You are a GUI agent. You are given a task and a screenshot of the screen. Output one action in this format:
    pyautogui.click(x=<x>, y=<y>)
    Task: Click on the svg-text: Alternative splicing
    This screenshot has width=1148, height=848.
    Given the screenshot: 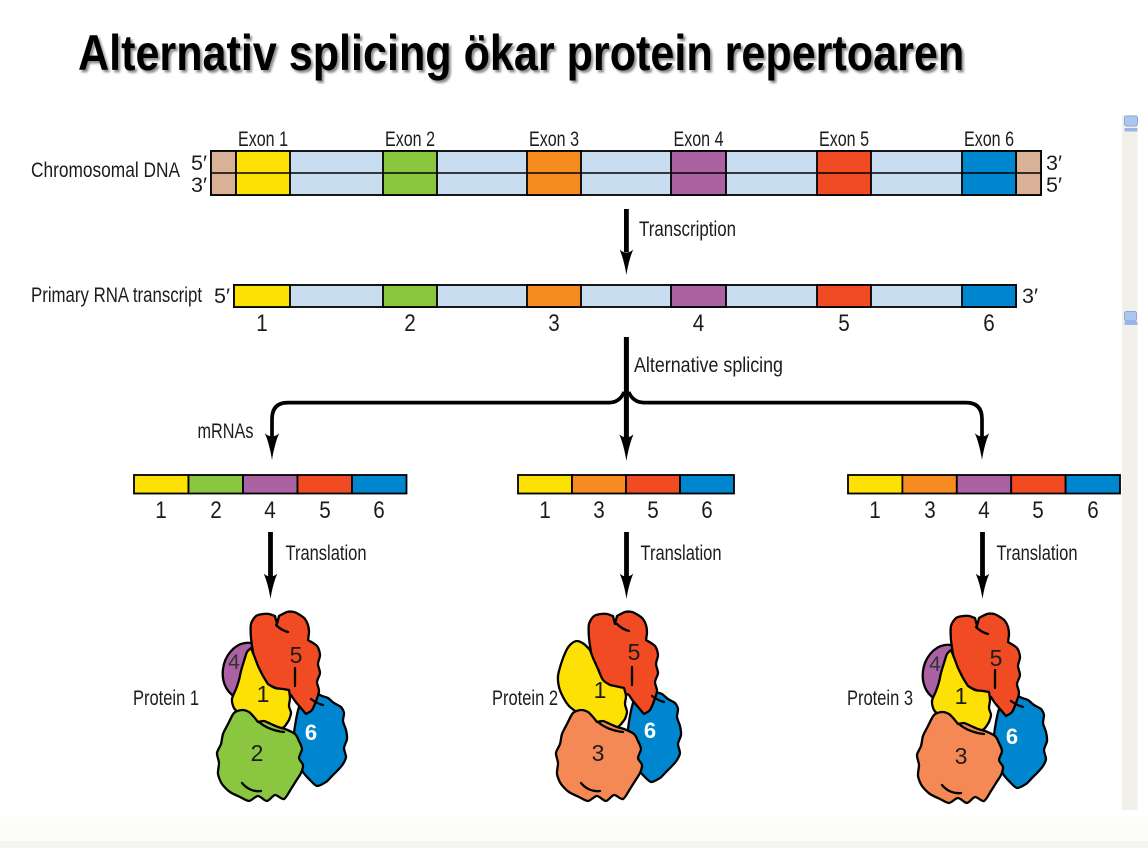 What is the action you would take?
    pyautogui.click(x=708, y=365)
    